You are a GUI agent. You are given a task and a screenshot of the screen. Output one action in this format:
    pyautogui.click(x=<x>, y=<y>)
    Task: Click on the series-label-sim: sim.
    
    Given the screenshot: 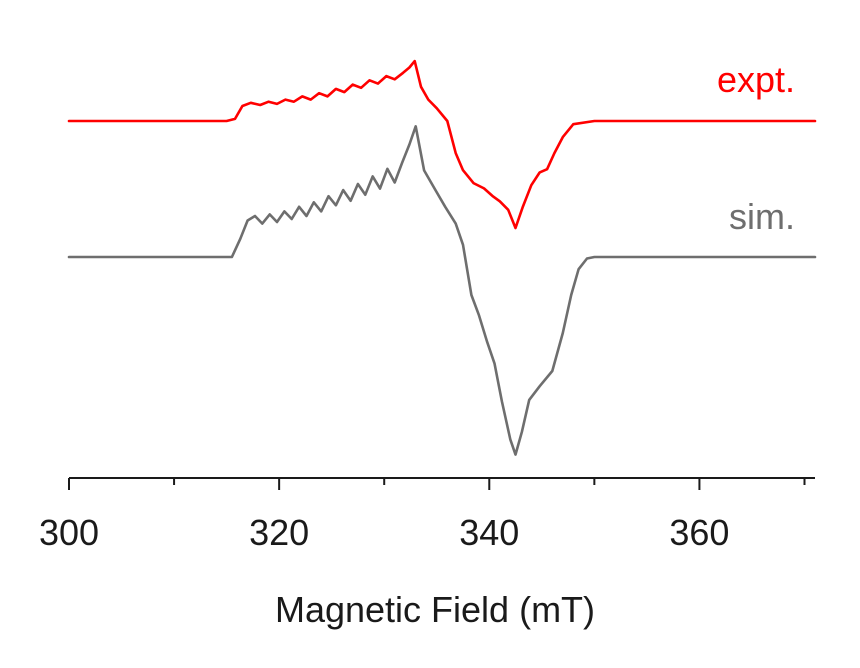 What is the action you would take?
    pyautogui.click(x=762, y=216)
    